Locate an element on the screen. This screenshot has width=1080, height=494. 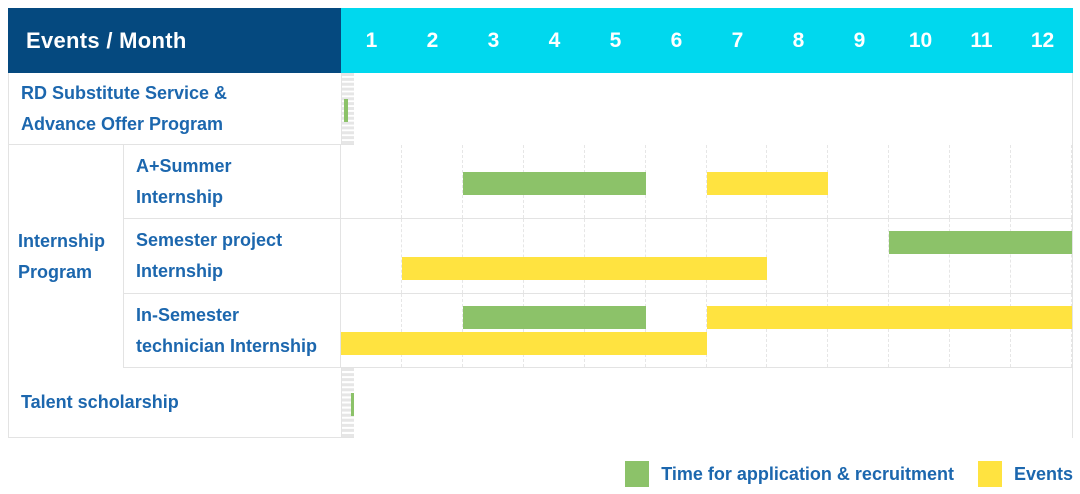
row-section: Talent scholarship is located at coordinates (540, 403).